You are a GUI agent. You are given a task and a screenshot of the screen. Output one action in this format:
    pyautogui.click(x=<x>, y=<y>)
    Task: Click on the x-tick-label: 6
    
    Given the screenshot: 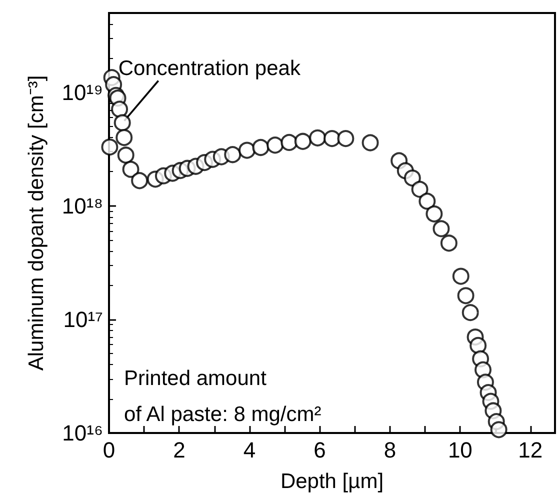 What is the action you would take?
    pyautogui.click(x=320, y=450)
    